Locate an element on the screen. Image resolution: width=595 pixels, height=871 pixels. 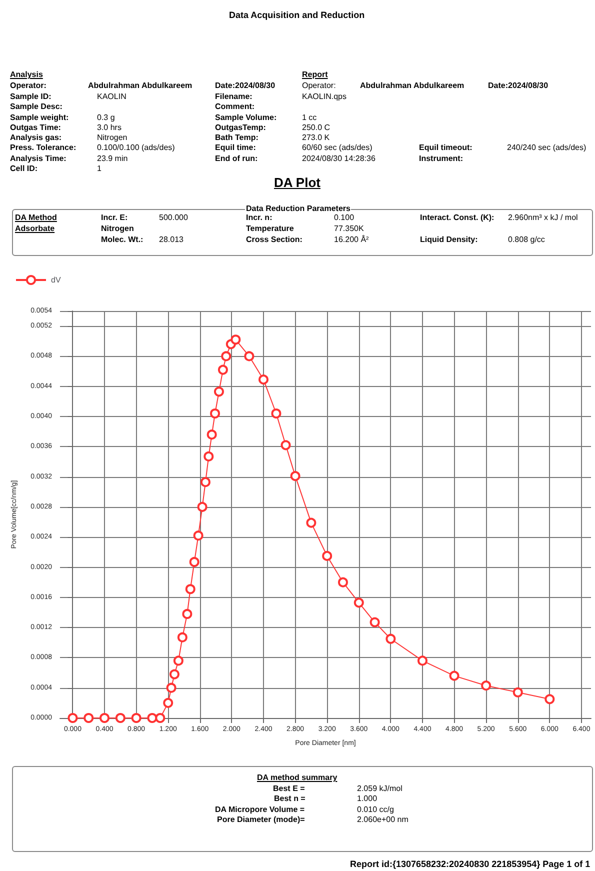
text: 250.0 C is located at coordinates (316, 128).